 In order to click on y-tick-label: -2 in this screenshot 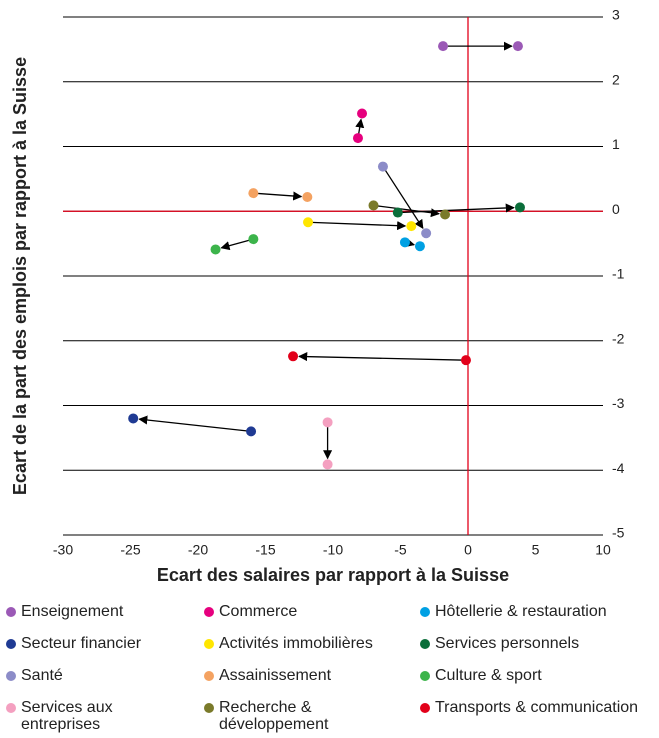, I will do `click(618, 338)`.